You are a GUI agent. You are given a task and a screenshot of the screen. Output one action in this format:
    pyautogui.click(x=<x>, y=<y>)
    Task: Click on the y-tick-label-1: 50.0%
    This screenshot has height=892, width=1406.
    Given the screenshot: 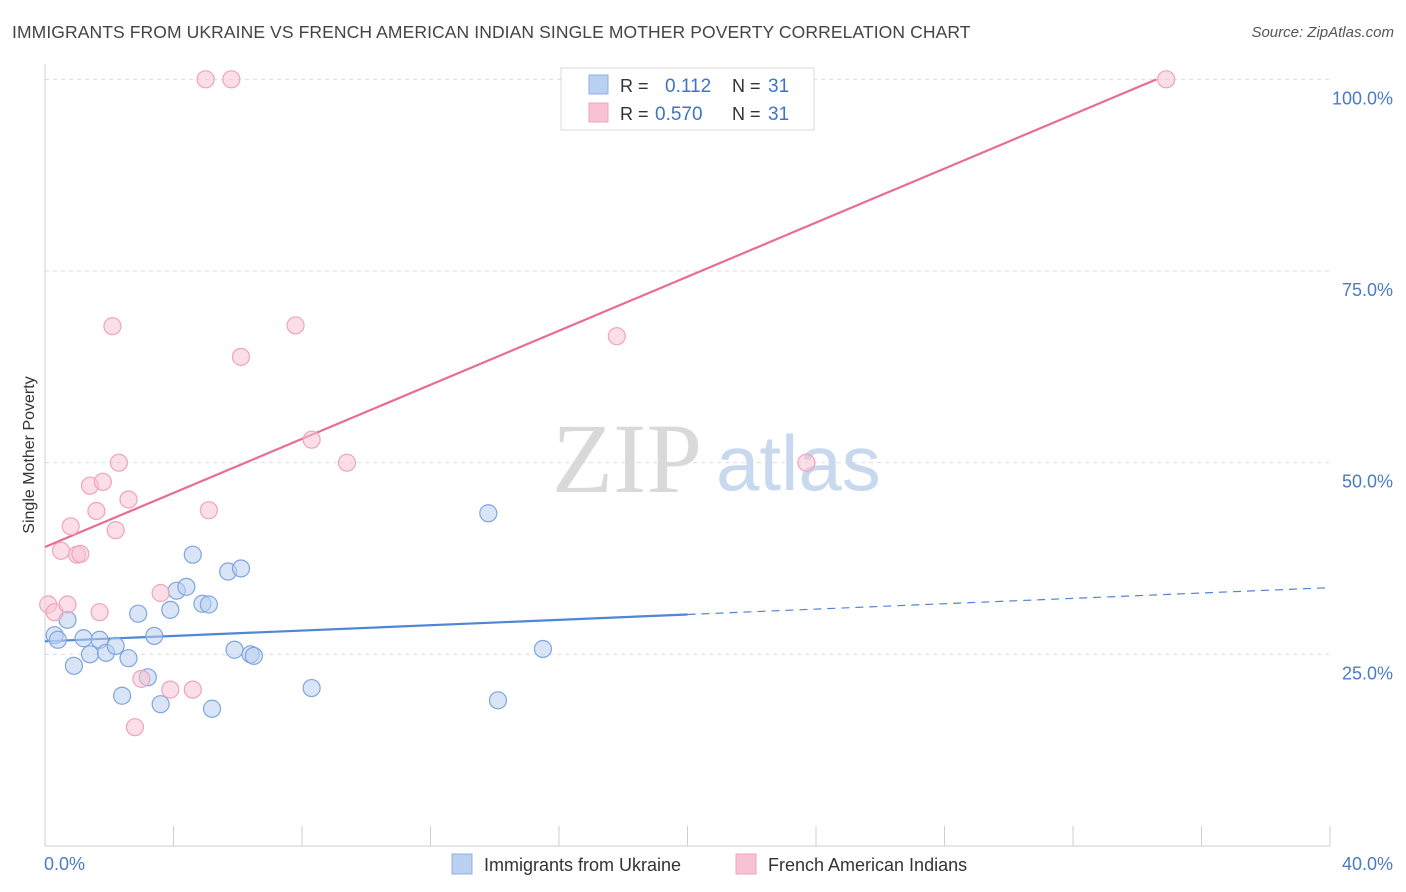 What is the action you would take?
    pyautogui.click(x=1367, y=482)
    